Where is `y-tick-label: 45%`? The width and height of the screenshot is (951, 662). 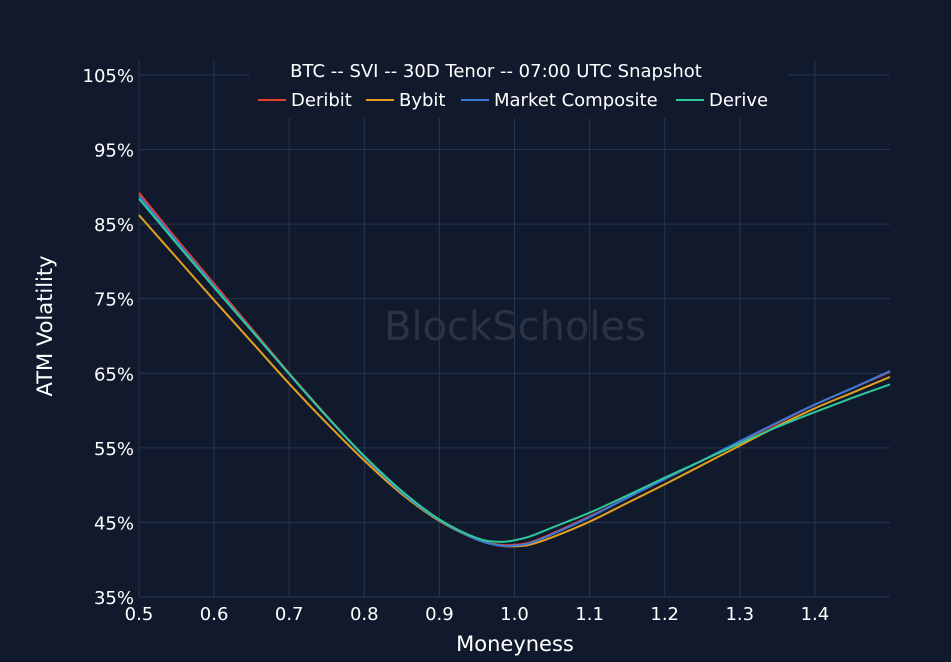 y-tick-label: 45% is located at coordinates (114, 523).